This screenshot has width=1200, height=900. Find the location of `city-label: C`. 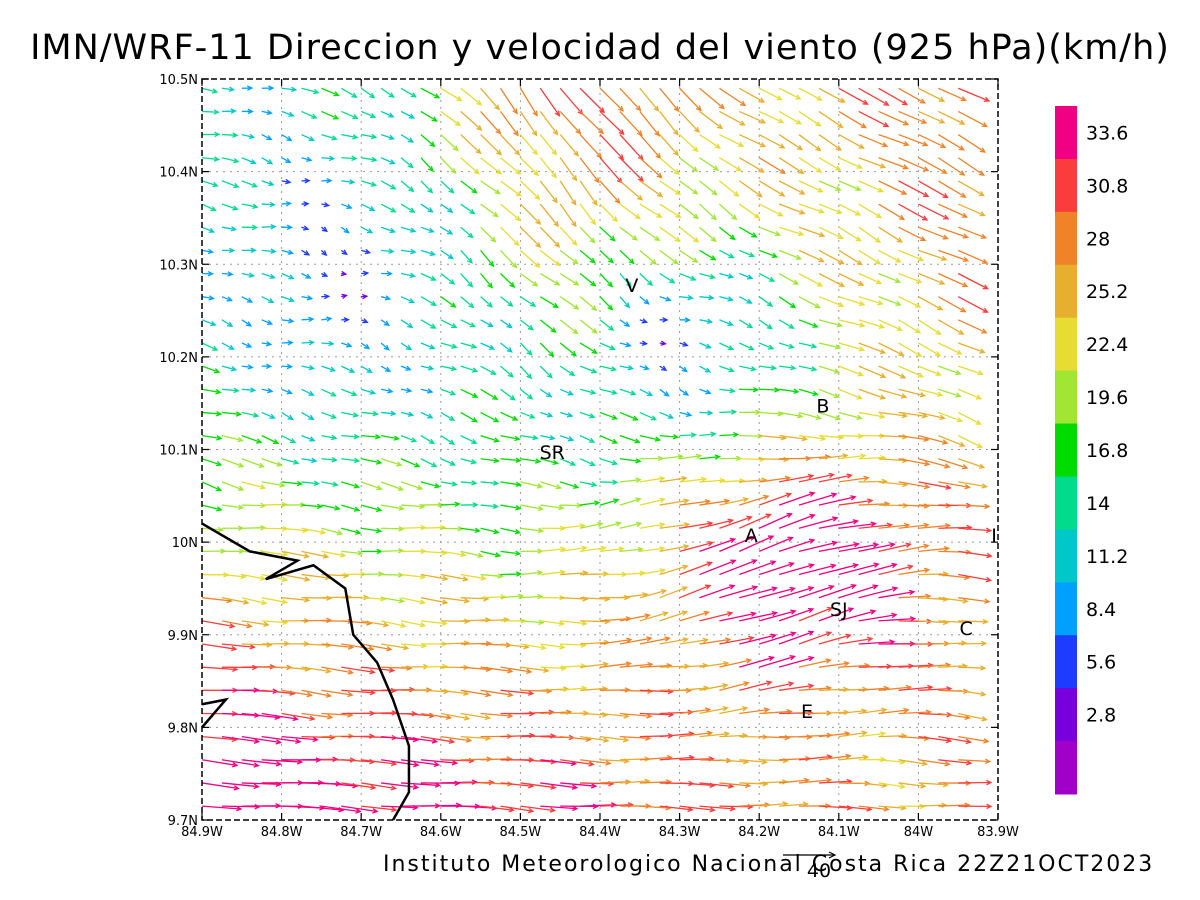

city-label: C is located at coordinates (966, 629).